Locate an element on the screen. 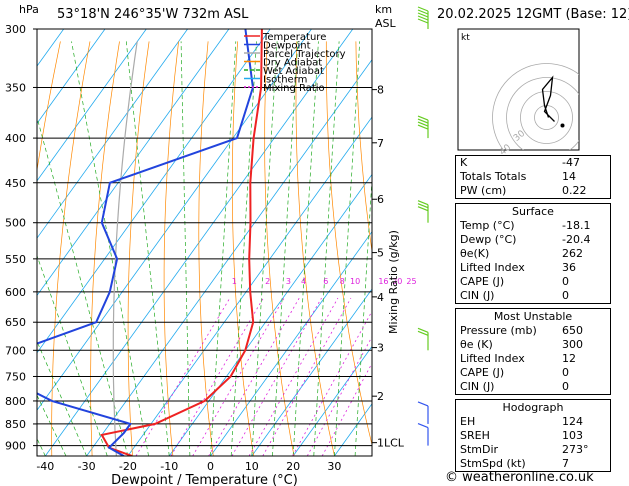 Image resolution: width=629 pixels, height=486 pixels. stat-value: -20.4 is located at coordinates (576, 239).